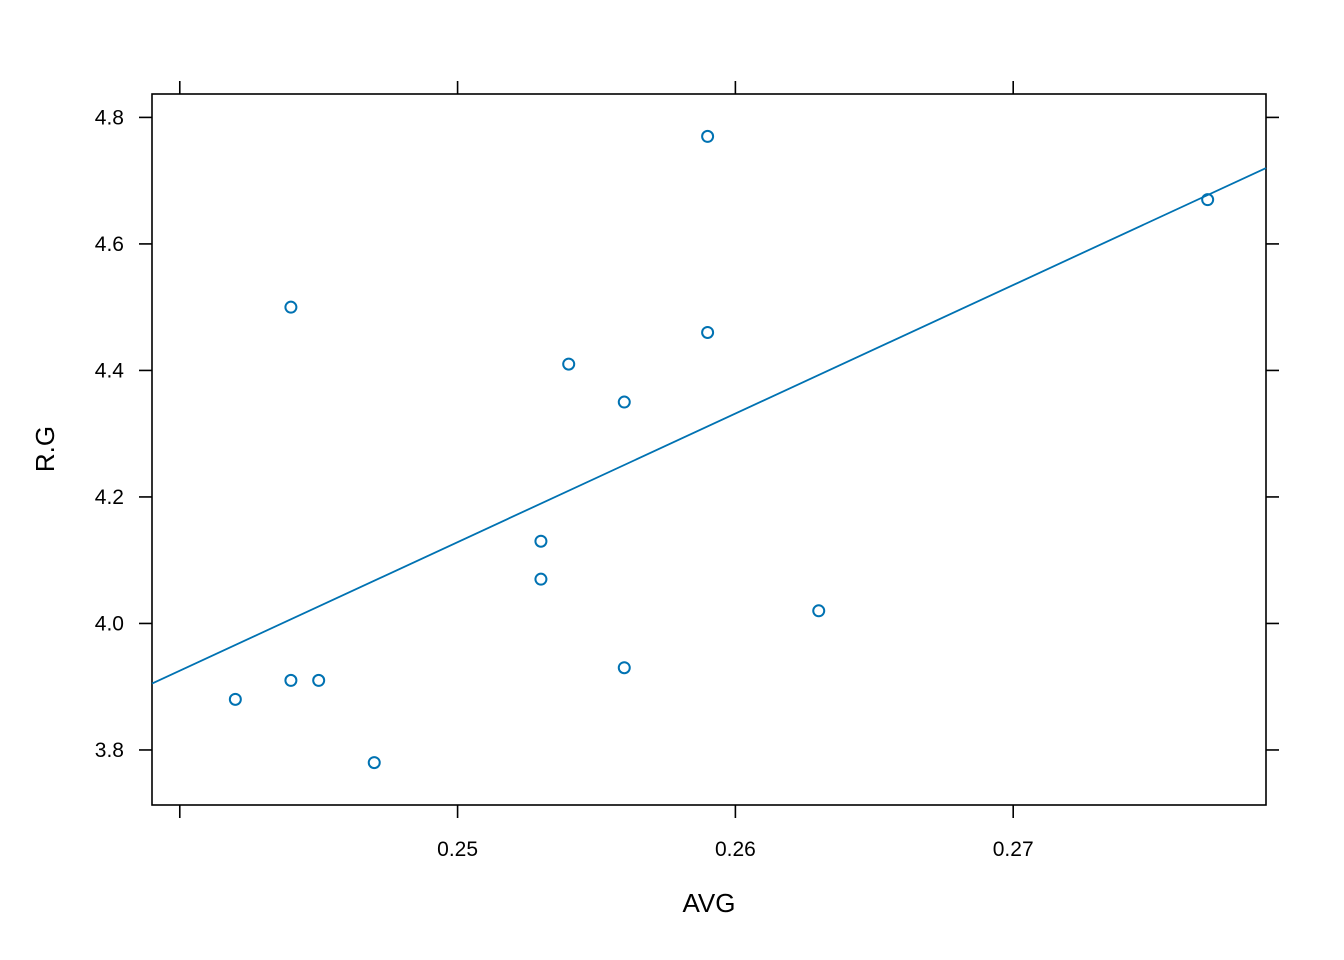  I want to click on y-tick-label: 3.8, so click(109, 750).